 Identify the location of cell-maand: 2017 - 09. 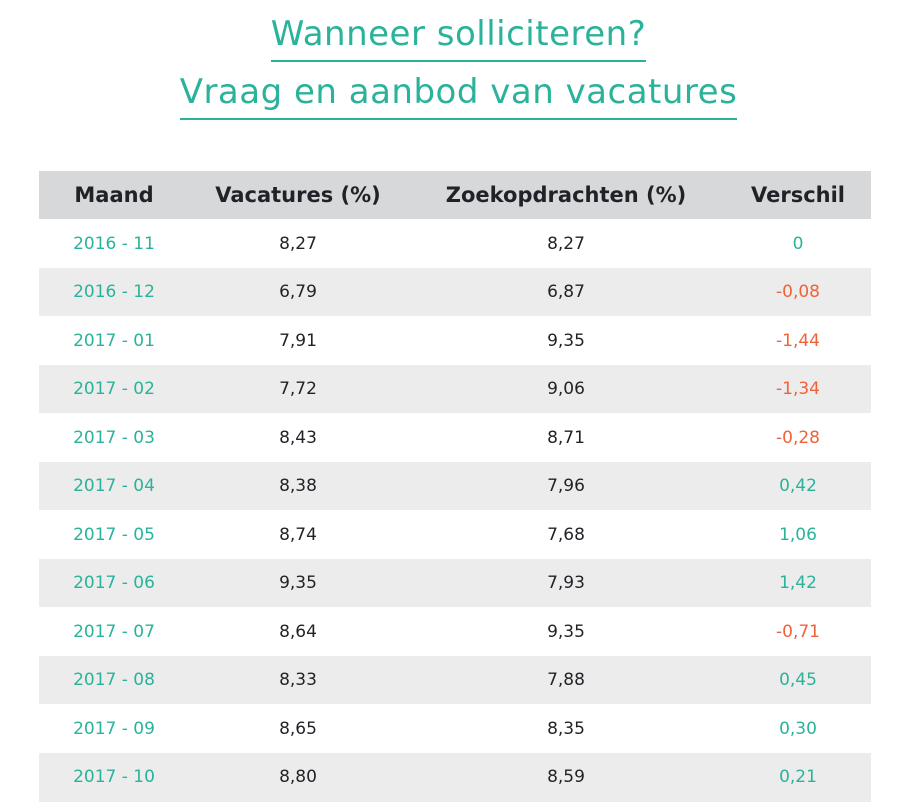
(114, 728).